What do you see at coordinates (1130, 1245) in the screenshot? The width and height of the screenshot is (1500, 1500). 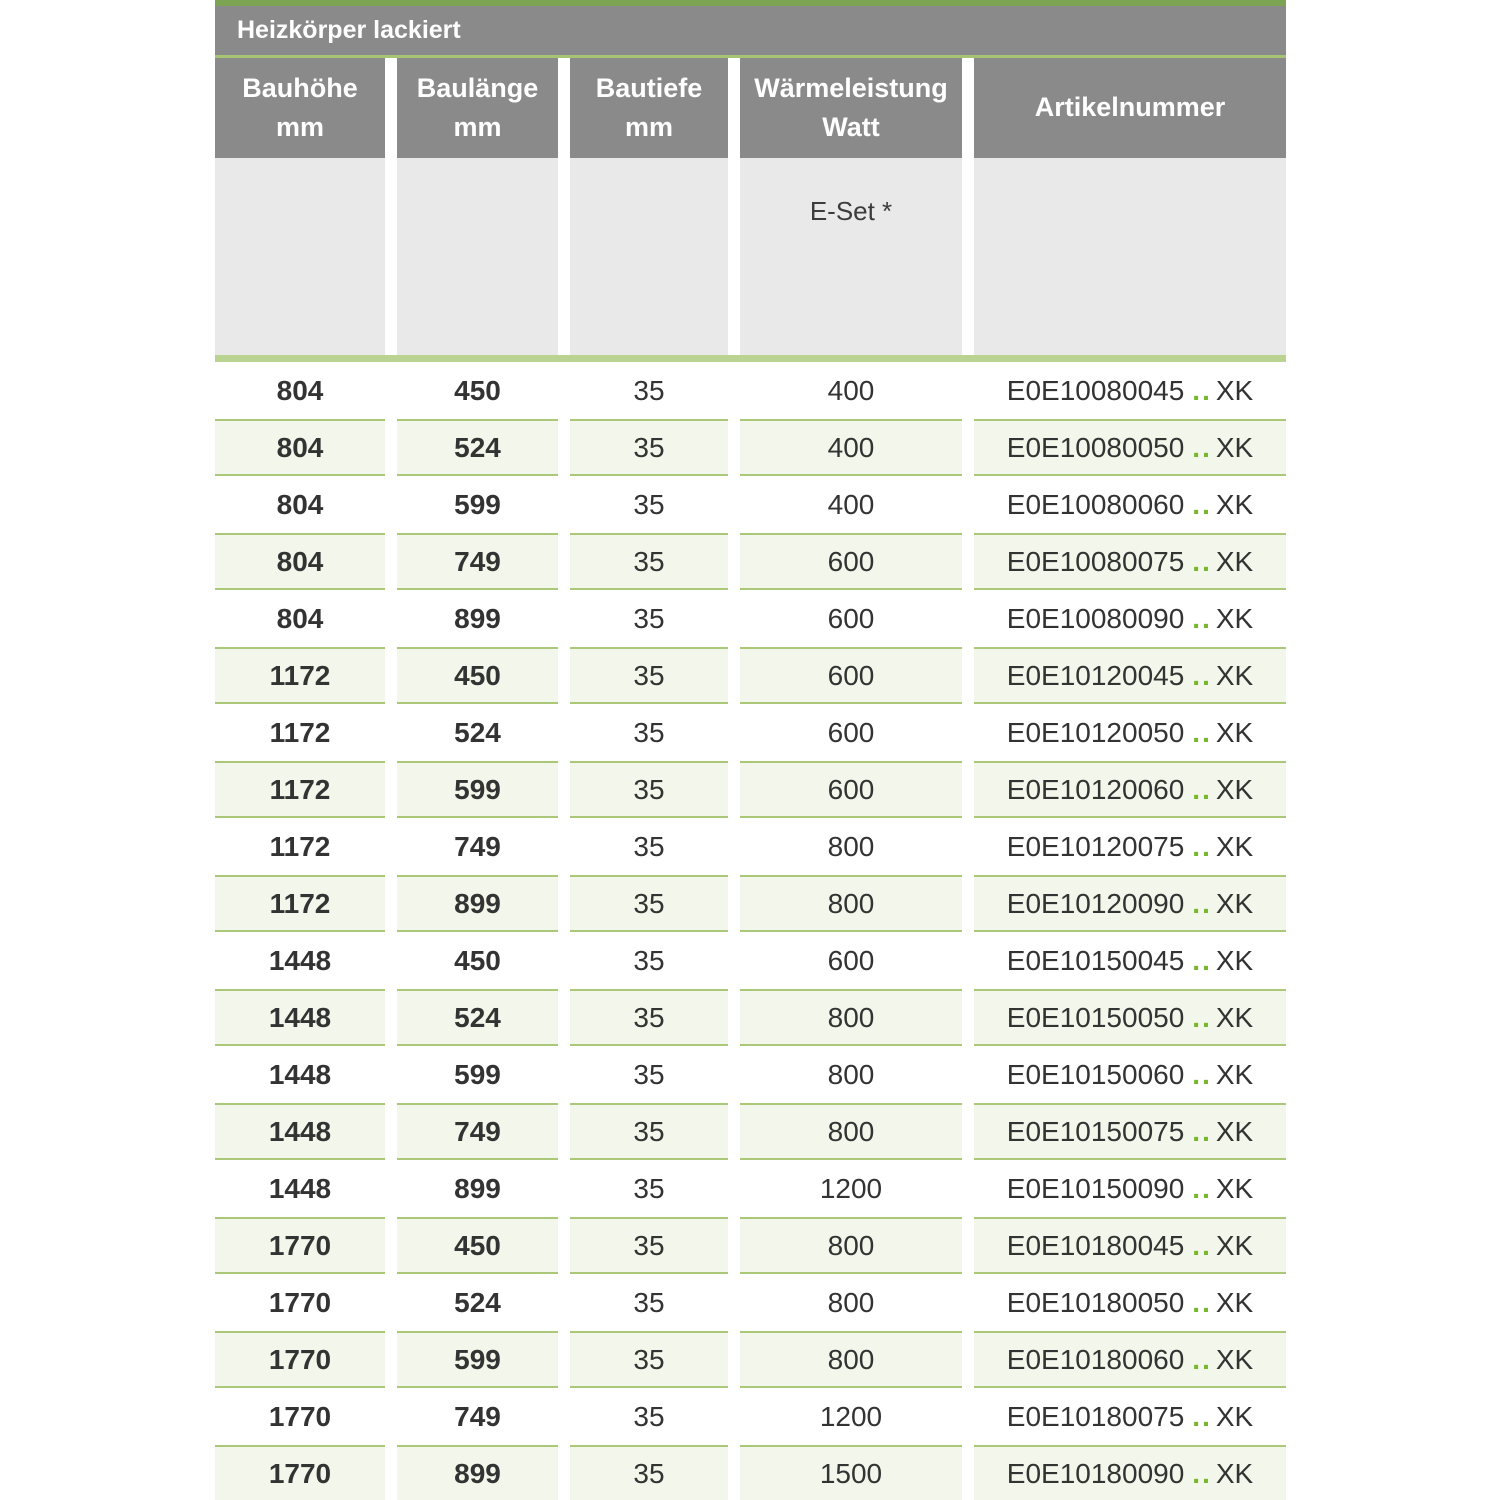 I see `cell-artikelnummer: E0E10180045.. XK` at bounding box center [1130, 1245].